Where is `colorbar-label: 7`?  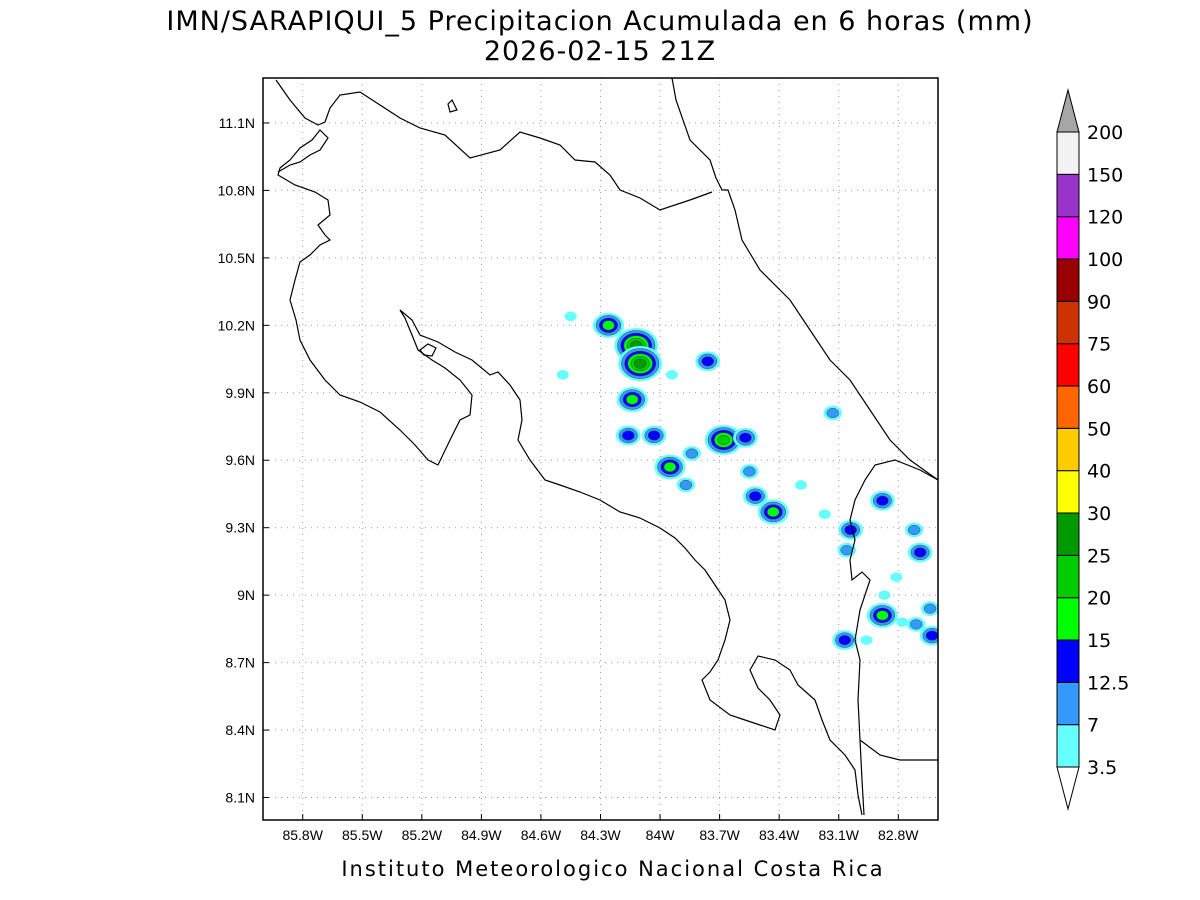 colorbar-label: 7 is located at coordinates (1093, 726).